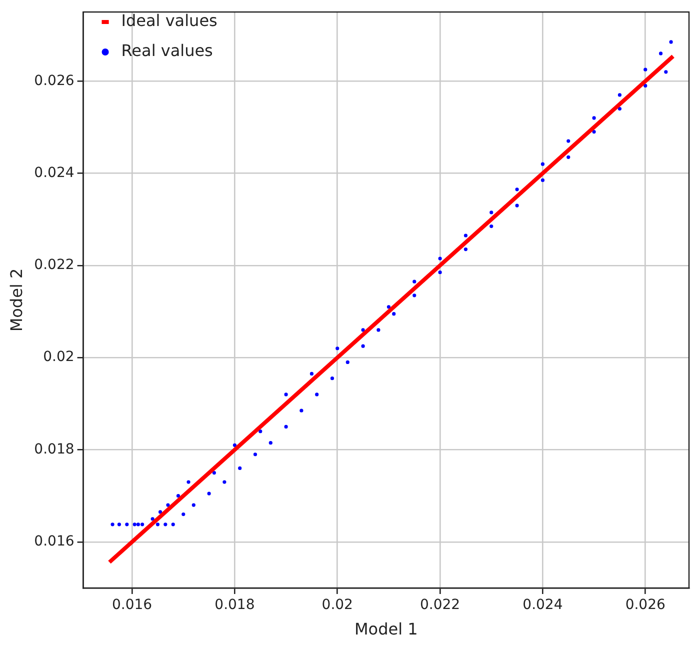  Describe the element at coordinates (16, 300) in the screenshot. I see `y-axis-title: Model 2` at that location.